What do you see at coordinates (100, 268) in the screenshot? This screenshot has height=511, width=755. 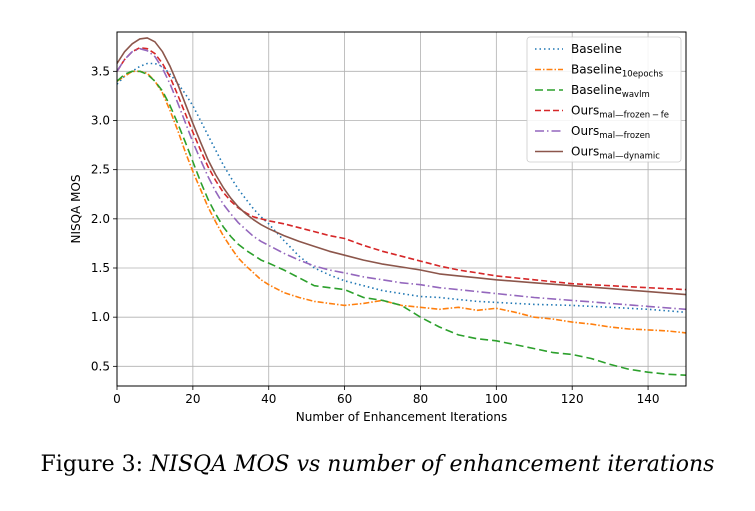 I see `y-tick-label: 1.5` at bounding box center [100, 268].